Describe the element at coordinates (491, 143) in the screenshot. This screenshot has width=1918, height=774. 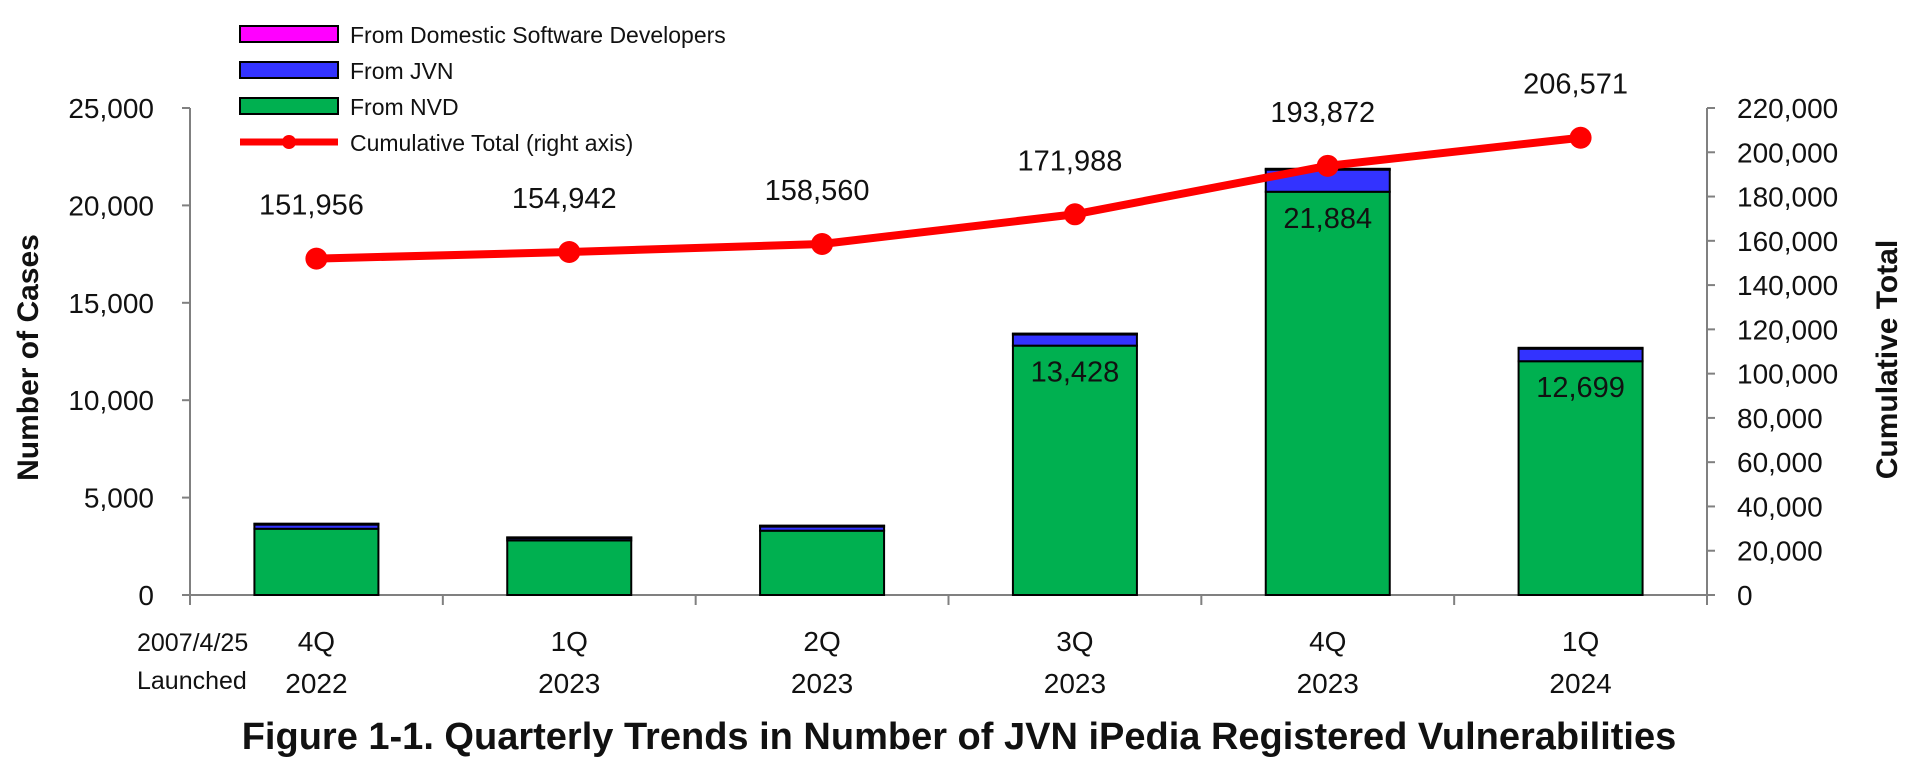
I see `legend-label: Cumulative Total (right axis)` at that location.